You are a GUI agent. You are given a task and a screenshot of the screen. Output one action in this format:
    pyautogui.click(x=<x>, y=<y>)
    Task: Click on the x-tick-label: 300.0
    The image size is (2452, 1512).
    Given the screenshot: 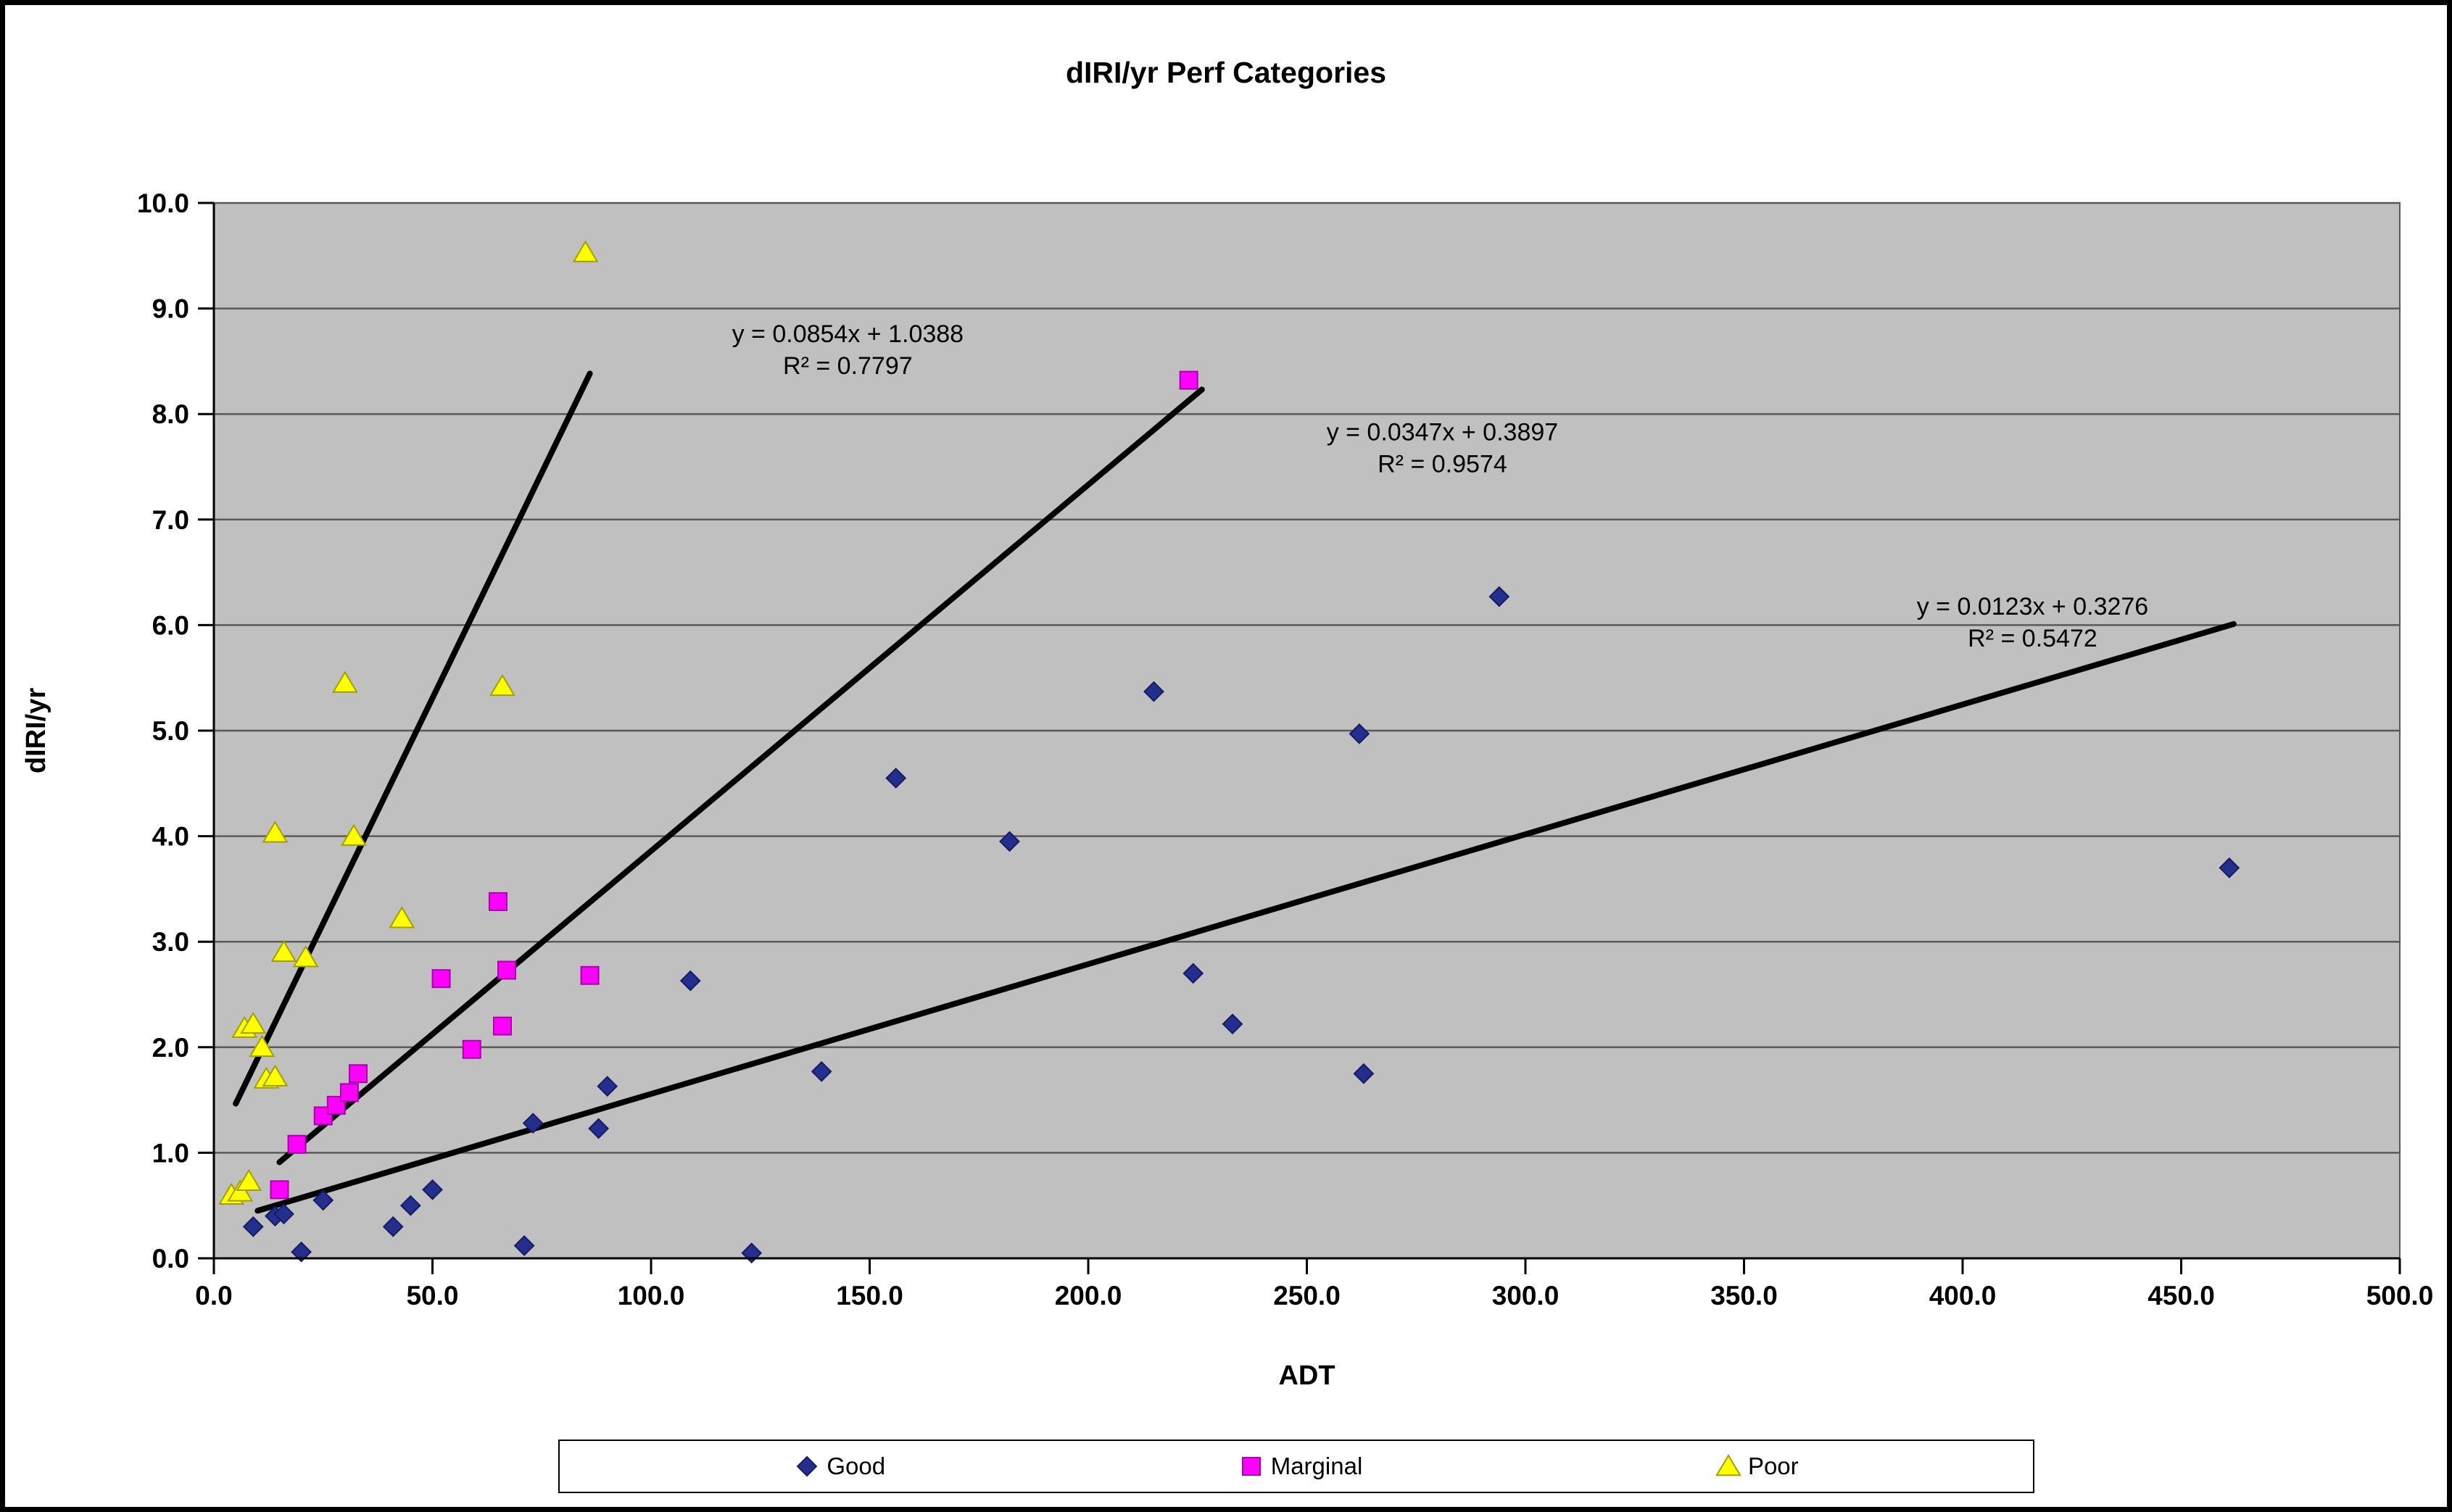 What is the action you would take?
    pyautogui.click(x=1526, y=1295)
    